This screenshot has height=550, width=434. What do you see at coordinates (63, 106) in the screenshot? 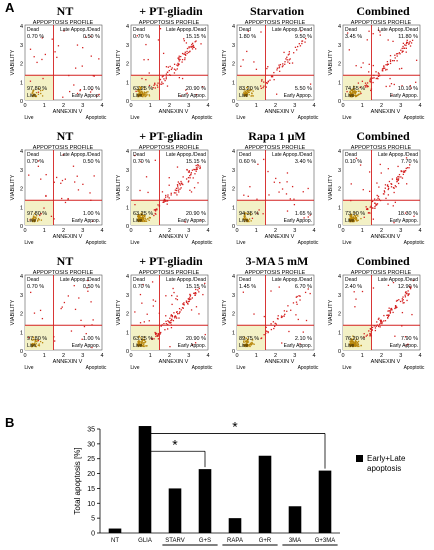
I see `x-tick-label: 2` at bounding box center [63, 106].